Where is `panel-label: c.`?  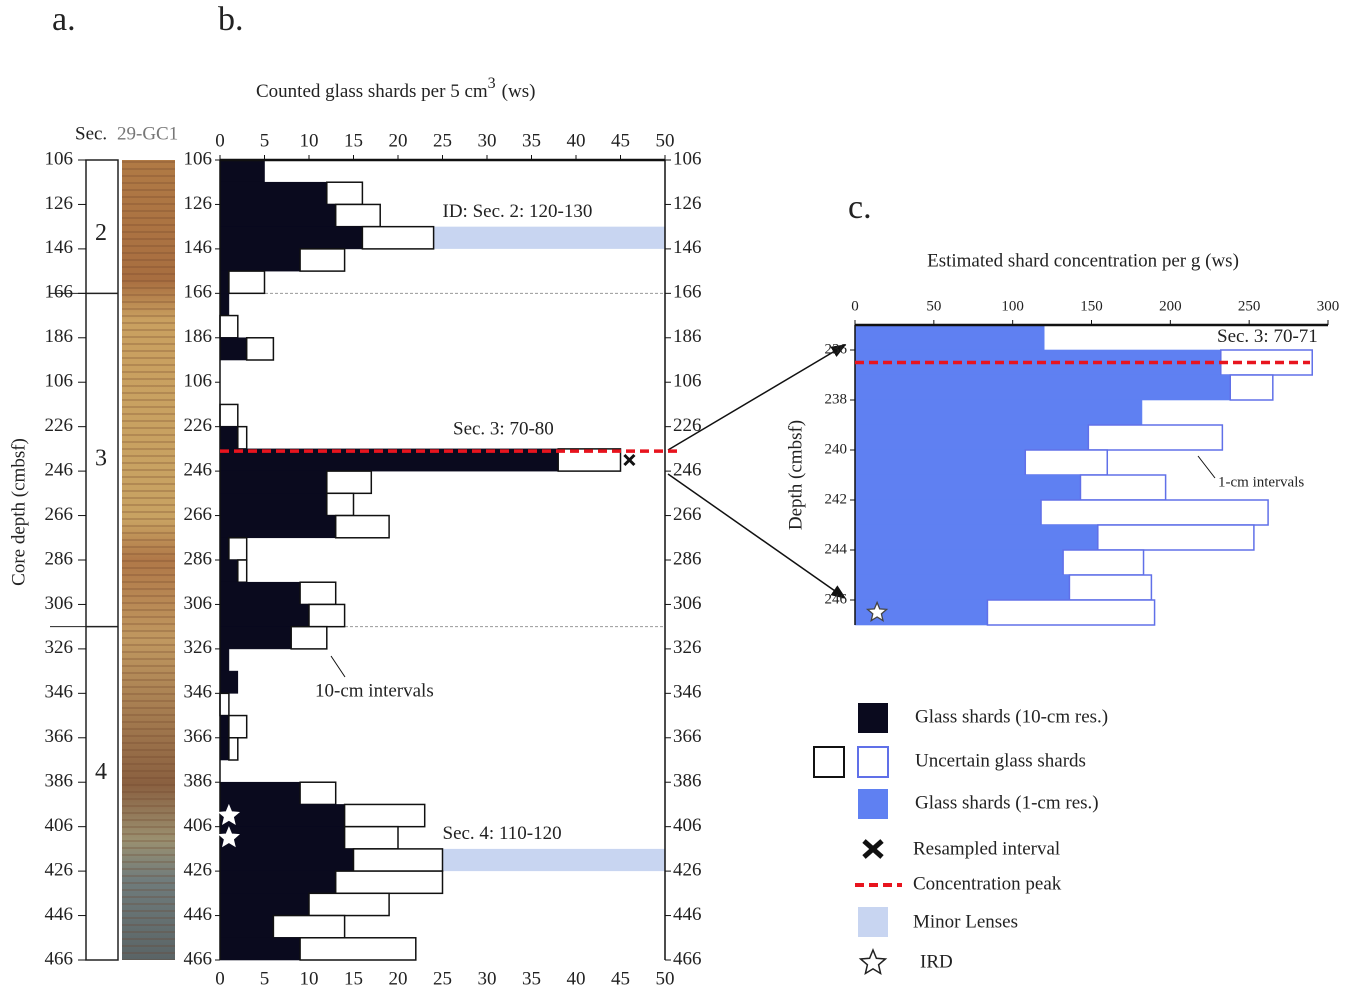
panel-label: c. is located at coordinates (860, 207).